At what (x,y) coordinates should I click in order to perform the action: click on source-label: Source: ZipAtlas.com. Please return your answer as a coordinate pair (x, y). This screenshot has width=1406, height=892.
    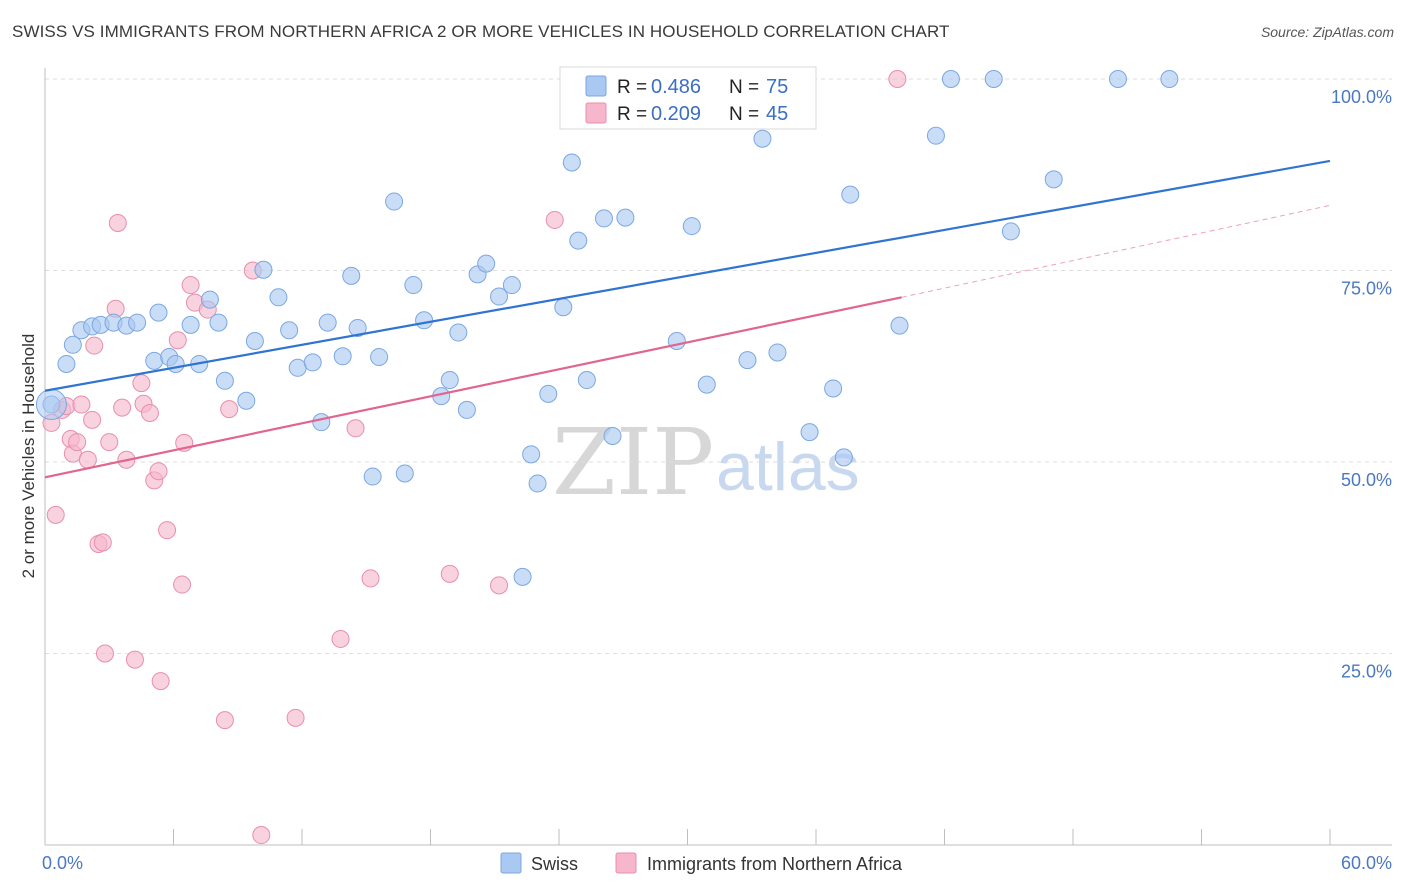
    Looking at the image, I should click on (1327, 32).